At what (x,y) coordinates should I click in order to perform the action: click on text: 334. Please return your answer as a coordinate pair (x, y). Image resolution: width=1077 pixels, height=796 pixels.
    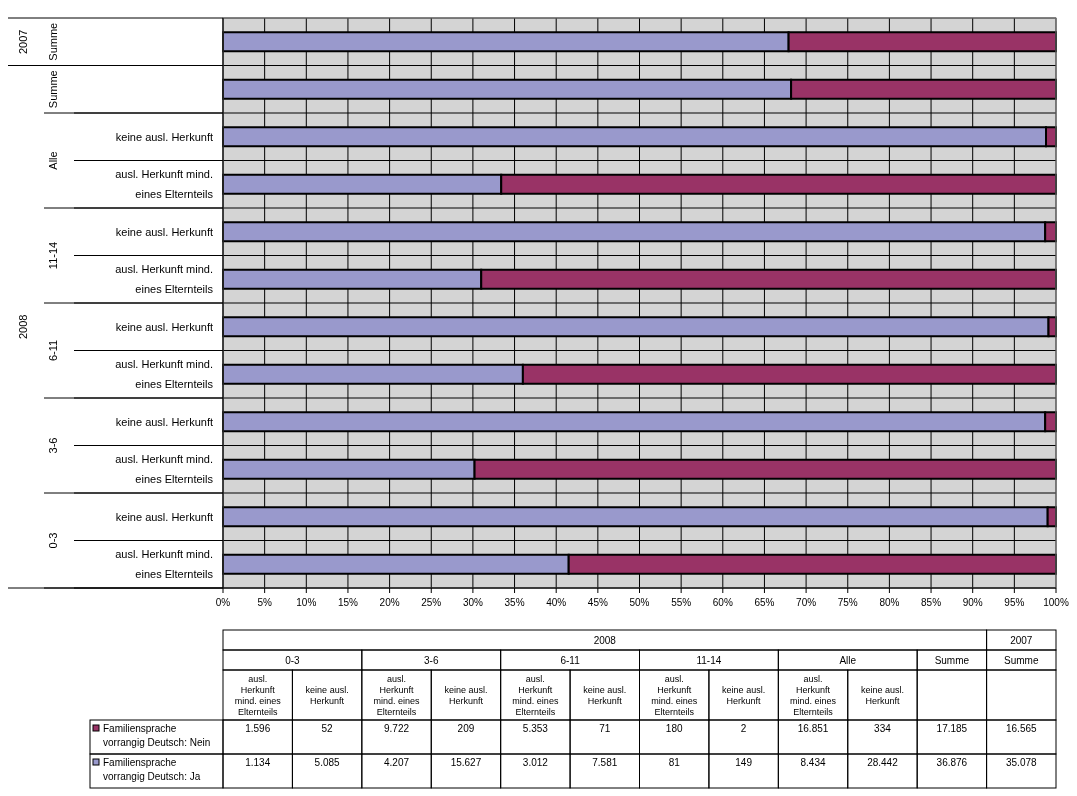
    Looking at the image, I should click on (883, 728).